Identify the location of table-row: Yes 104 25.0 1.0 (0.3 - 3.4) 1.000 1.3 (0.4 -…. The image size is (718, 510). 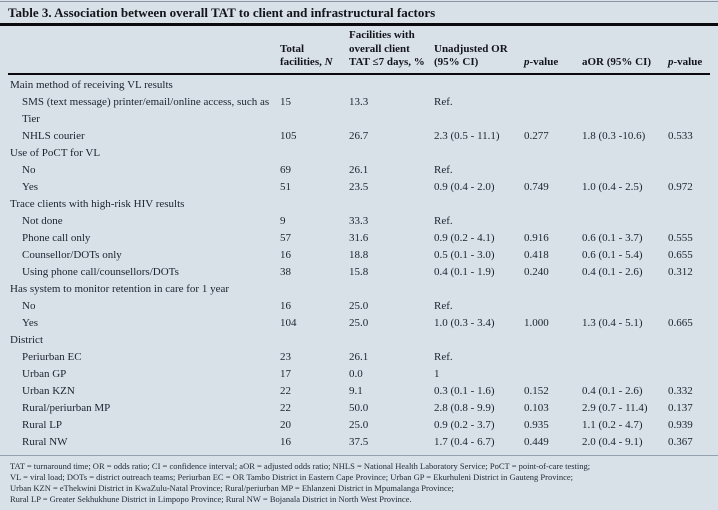
(359, 323).